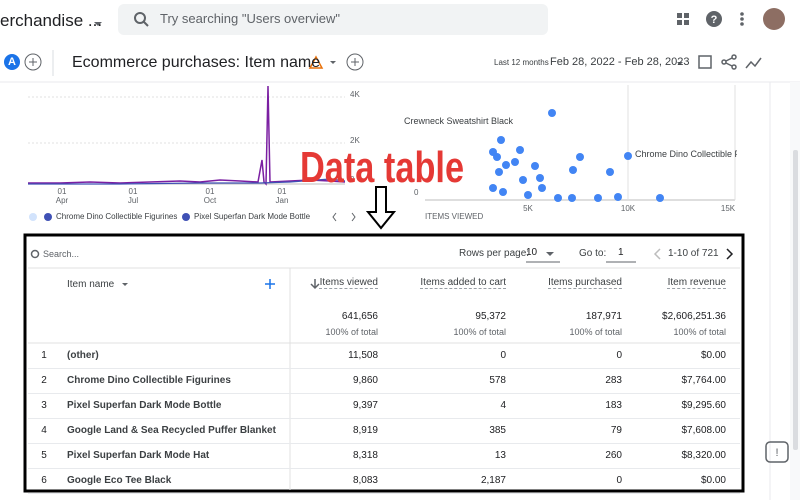 The width and height of the screenshot is (800, 500). I want to click on row-item-name: (other), so click(83, 355).